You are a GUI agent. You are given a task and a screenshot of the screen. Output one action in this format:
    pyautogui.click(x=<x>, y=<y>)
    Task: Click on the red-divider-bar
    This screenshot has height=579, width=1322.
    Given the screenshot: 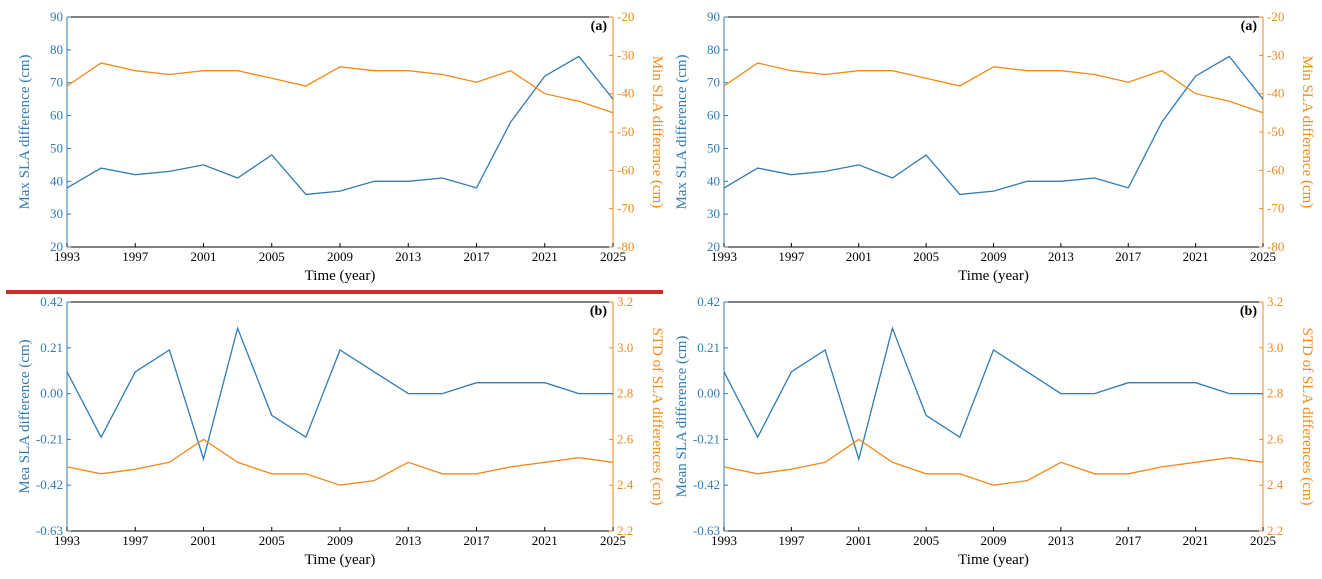 What is the action you would take?
    pyautogui.click(x=334, y=292)
    